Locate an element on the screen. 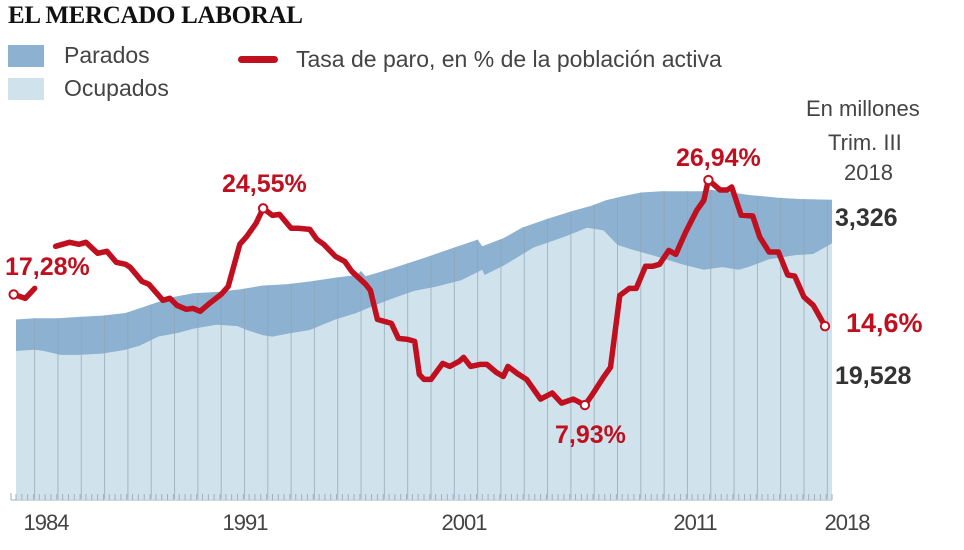 The image size is (964, 550). legend-label-parados: Parados is located at coordinates (107, 55).